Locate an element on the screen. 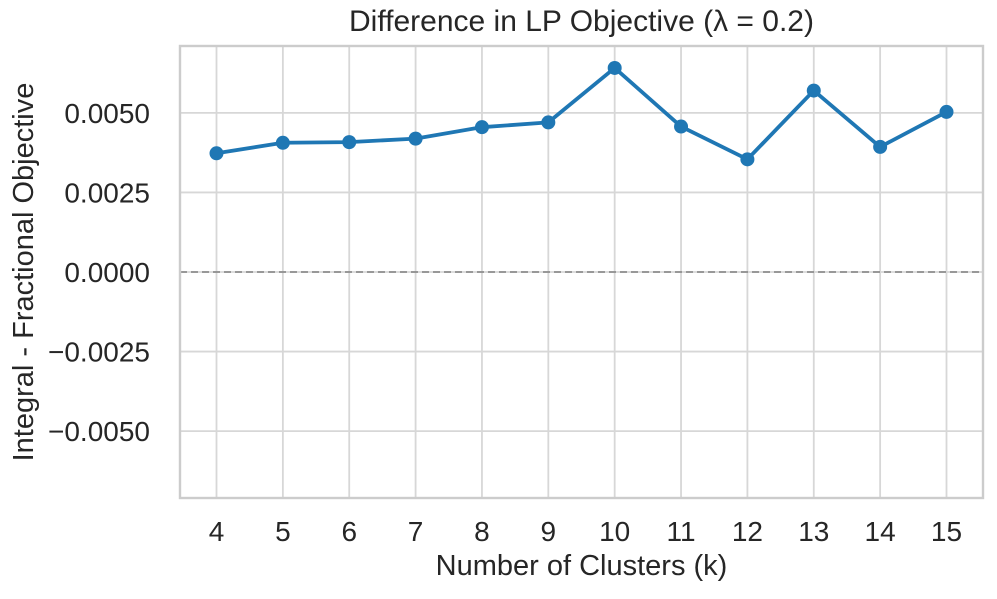 The width and height of the screenshot is (997, 599). y-tick-label: 0.0025 is located at coordinates (107, 192).